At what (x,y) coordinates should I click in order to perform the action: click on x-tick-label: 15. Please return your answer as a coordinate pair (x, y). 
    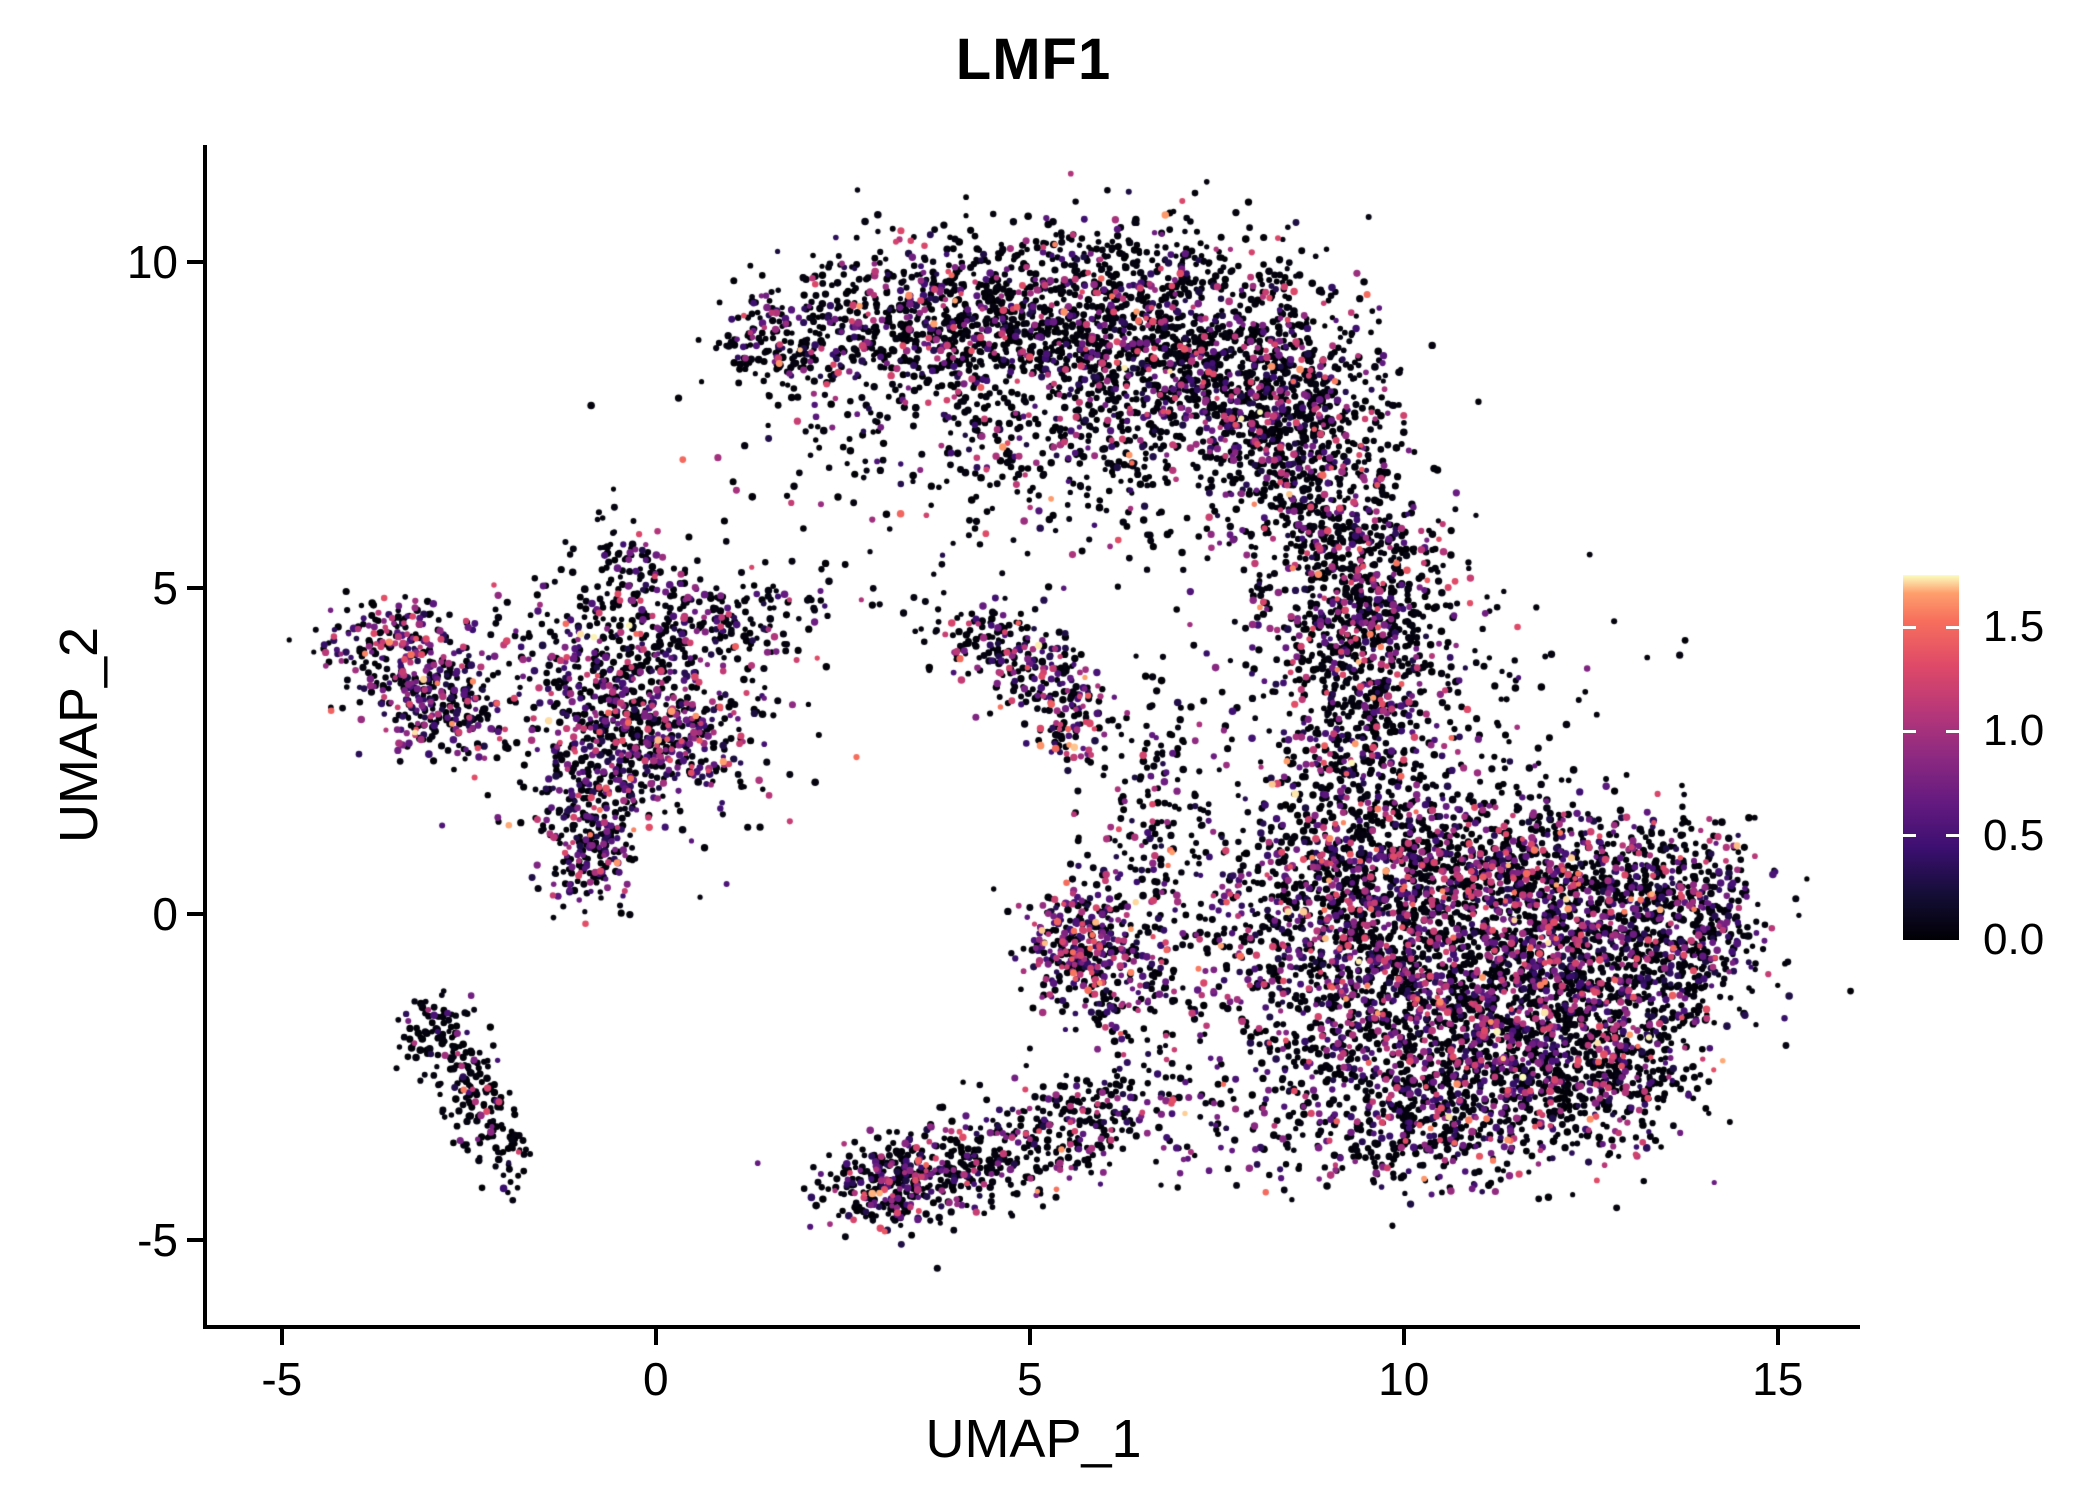
    Looking at the image, I should click on (1778, 1379).